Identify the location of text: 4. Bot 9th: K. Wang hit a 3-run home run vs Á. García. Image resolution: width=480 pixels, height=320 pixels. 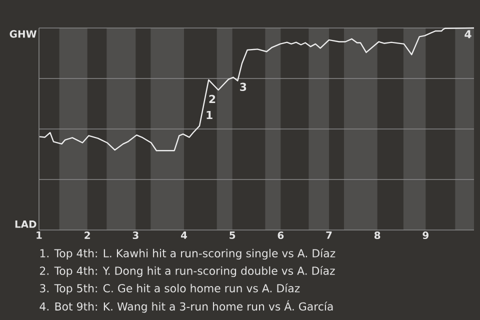
(186, 306).